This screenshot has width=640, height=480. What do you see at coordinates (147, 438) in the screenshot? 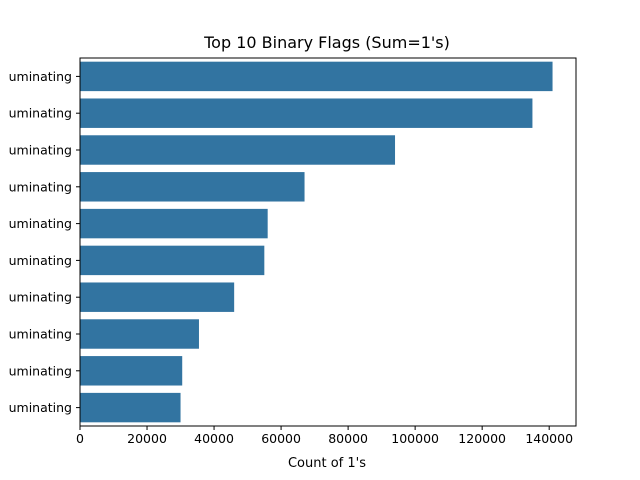
I see `x-tick-label: 20000` at bounding box center [147, 438].